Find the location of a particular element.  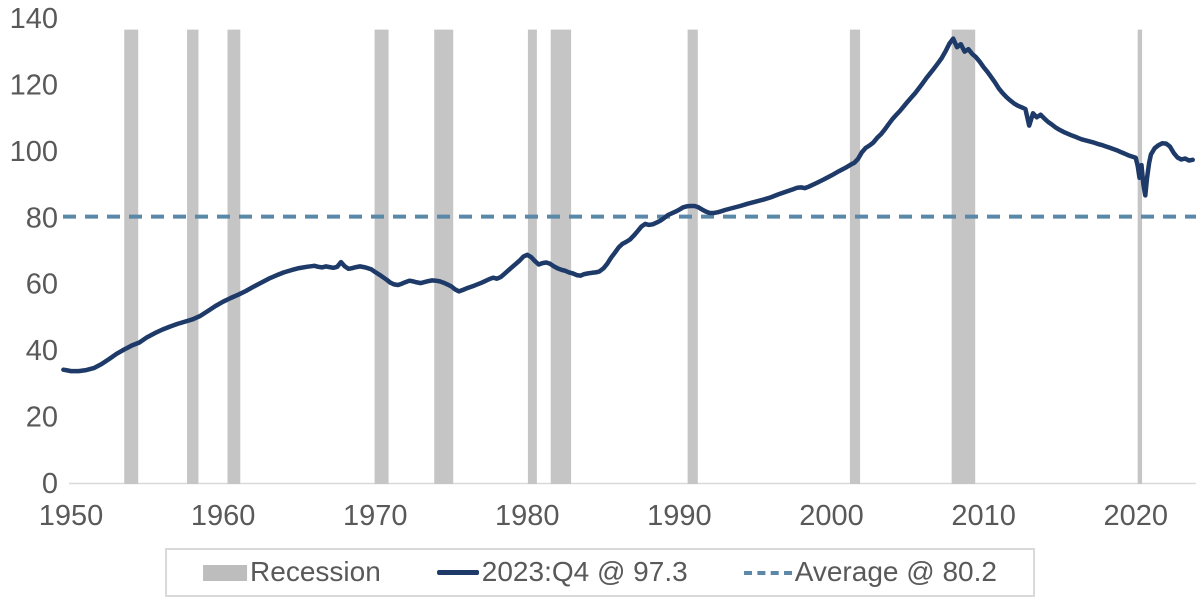

y-tick-label: 80 is located at coordinates (42, 218).